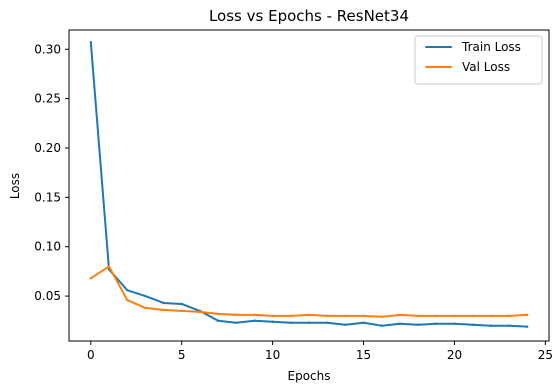  Describe the element at coordinates (182, 355) in the screenshot. I see `x-tick-label: 5` at that location.